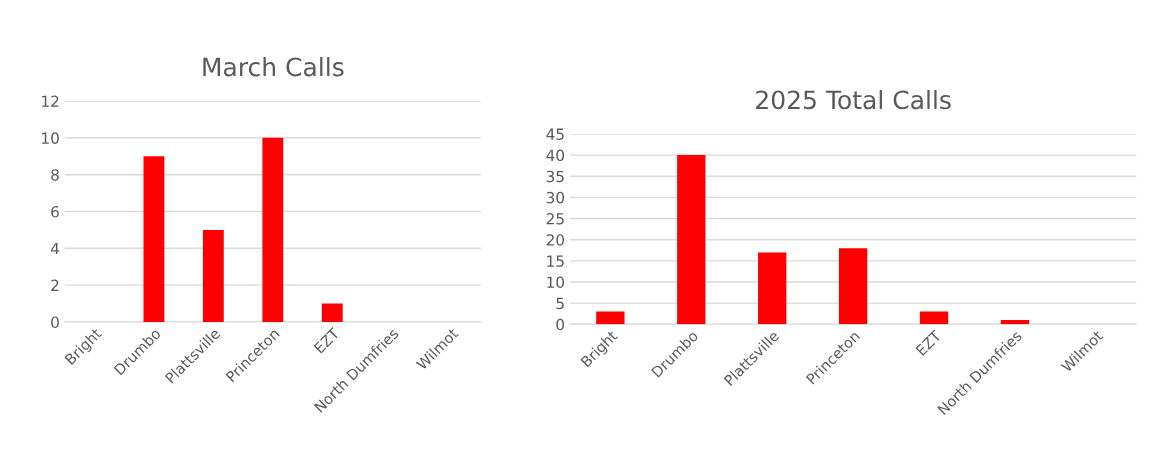 The height and width of the screenshot is (470, 1156). What do you see at coordinates (853, 99) in the screenshot?
I see `chart-title: 2025 Total Calls` at bounding box center [853, 99].